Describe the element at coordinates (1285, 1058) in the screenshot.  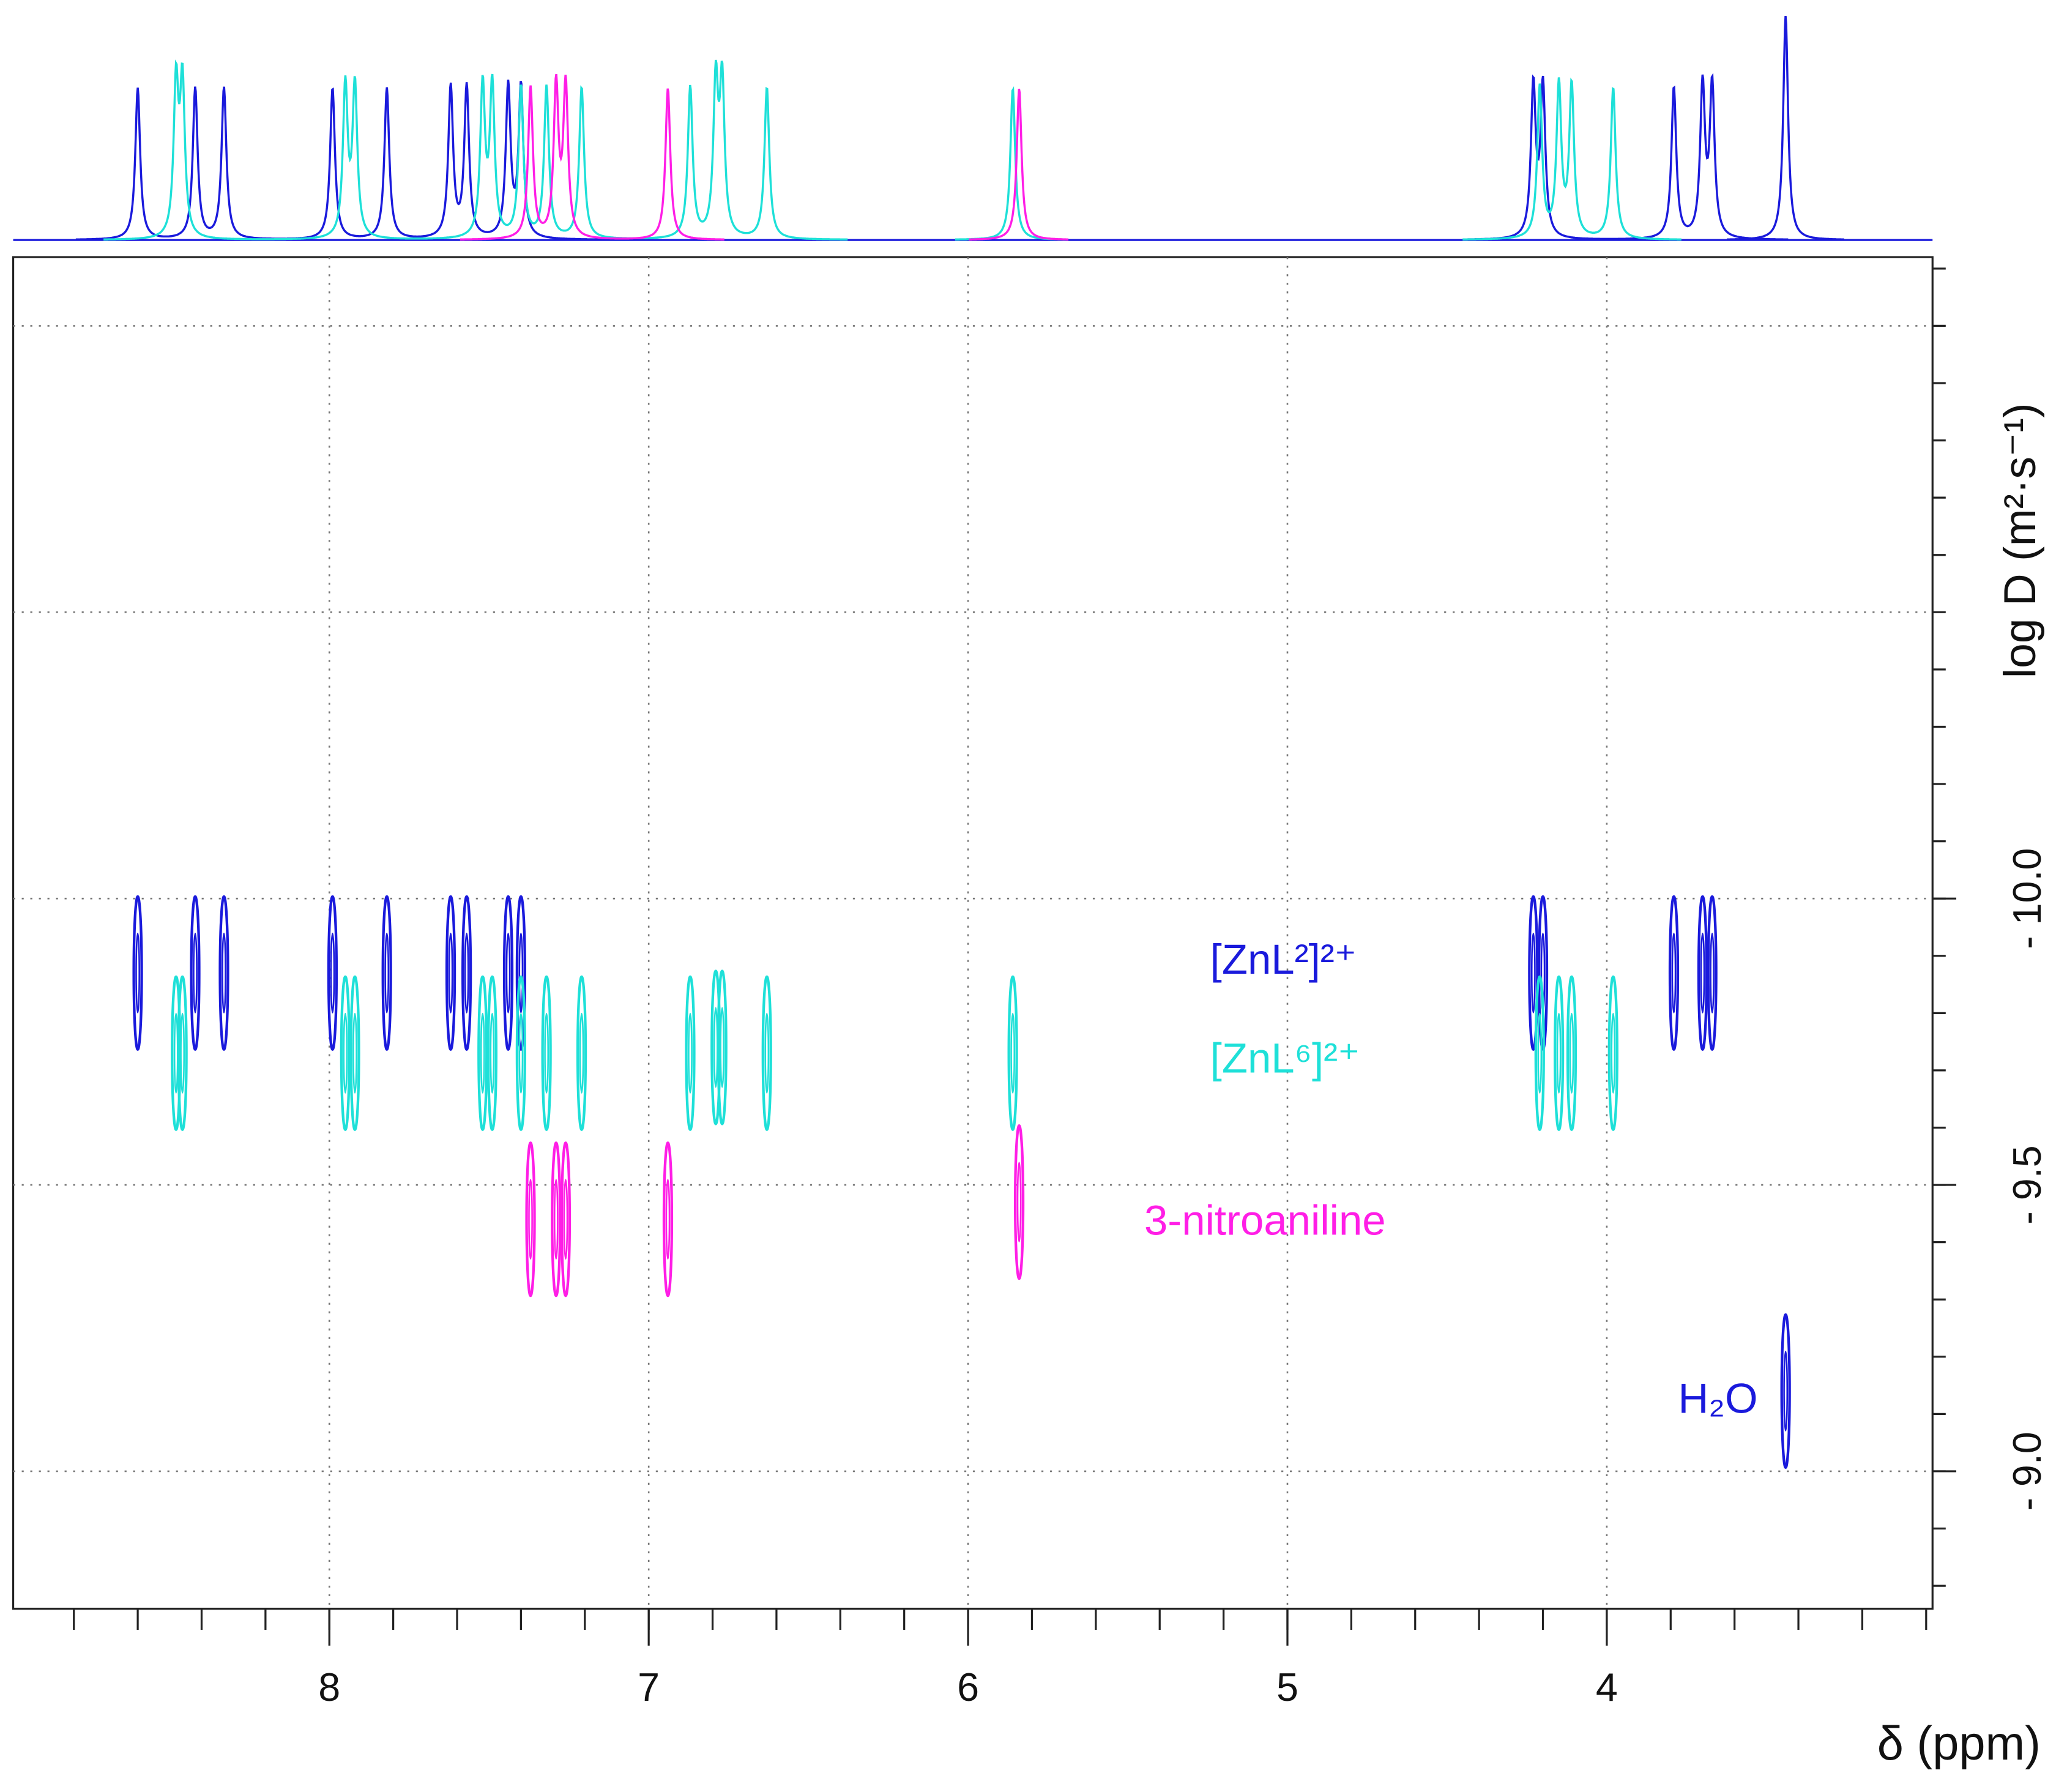
I see `series-label: [ZnL⁶]²⁺` at that location.